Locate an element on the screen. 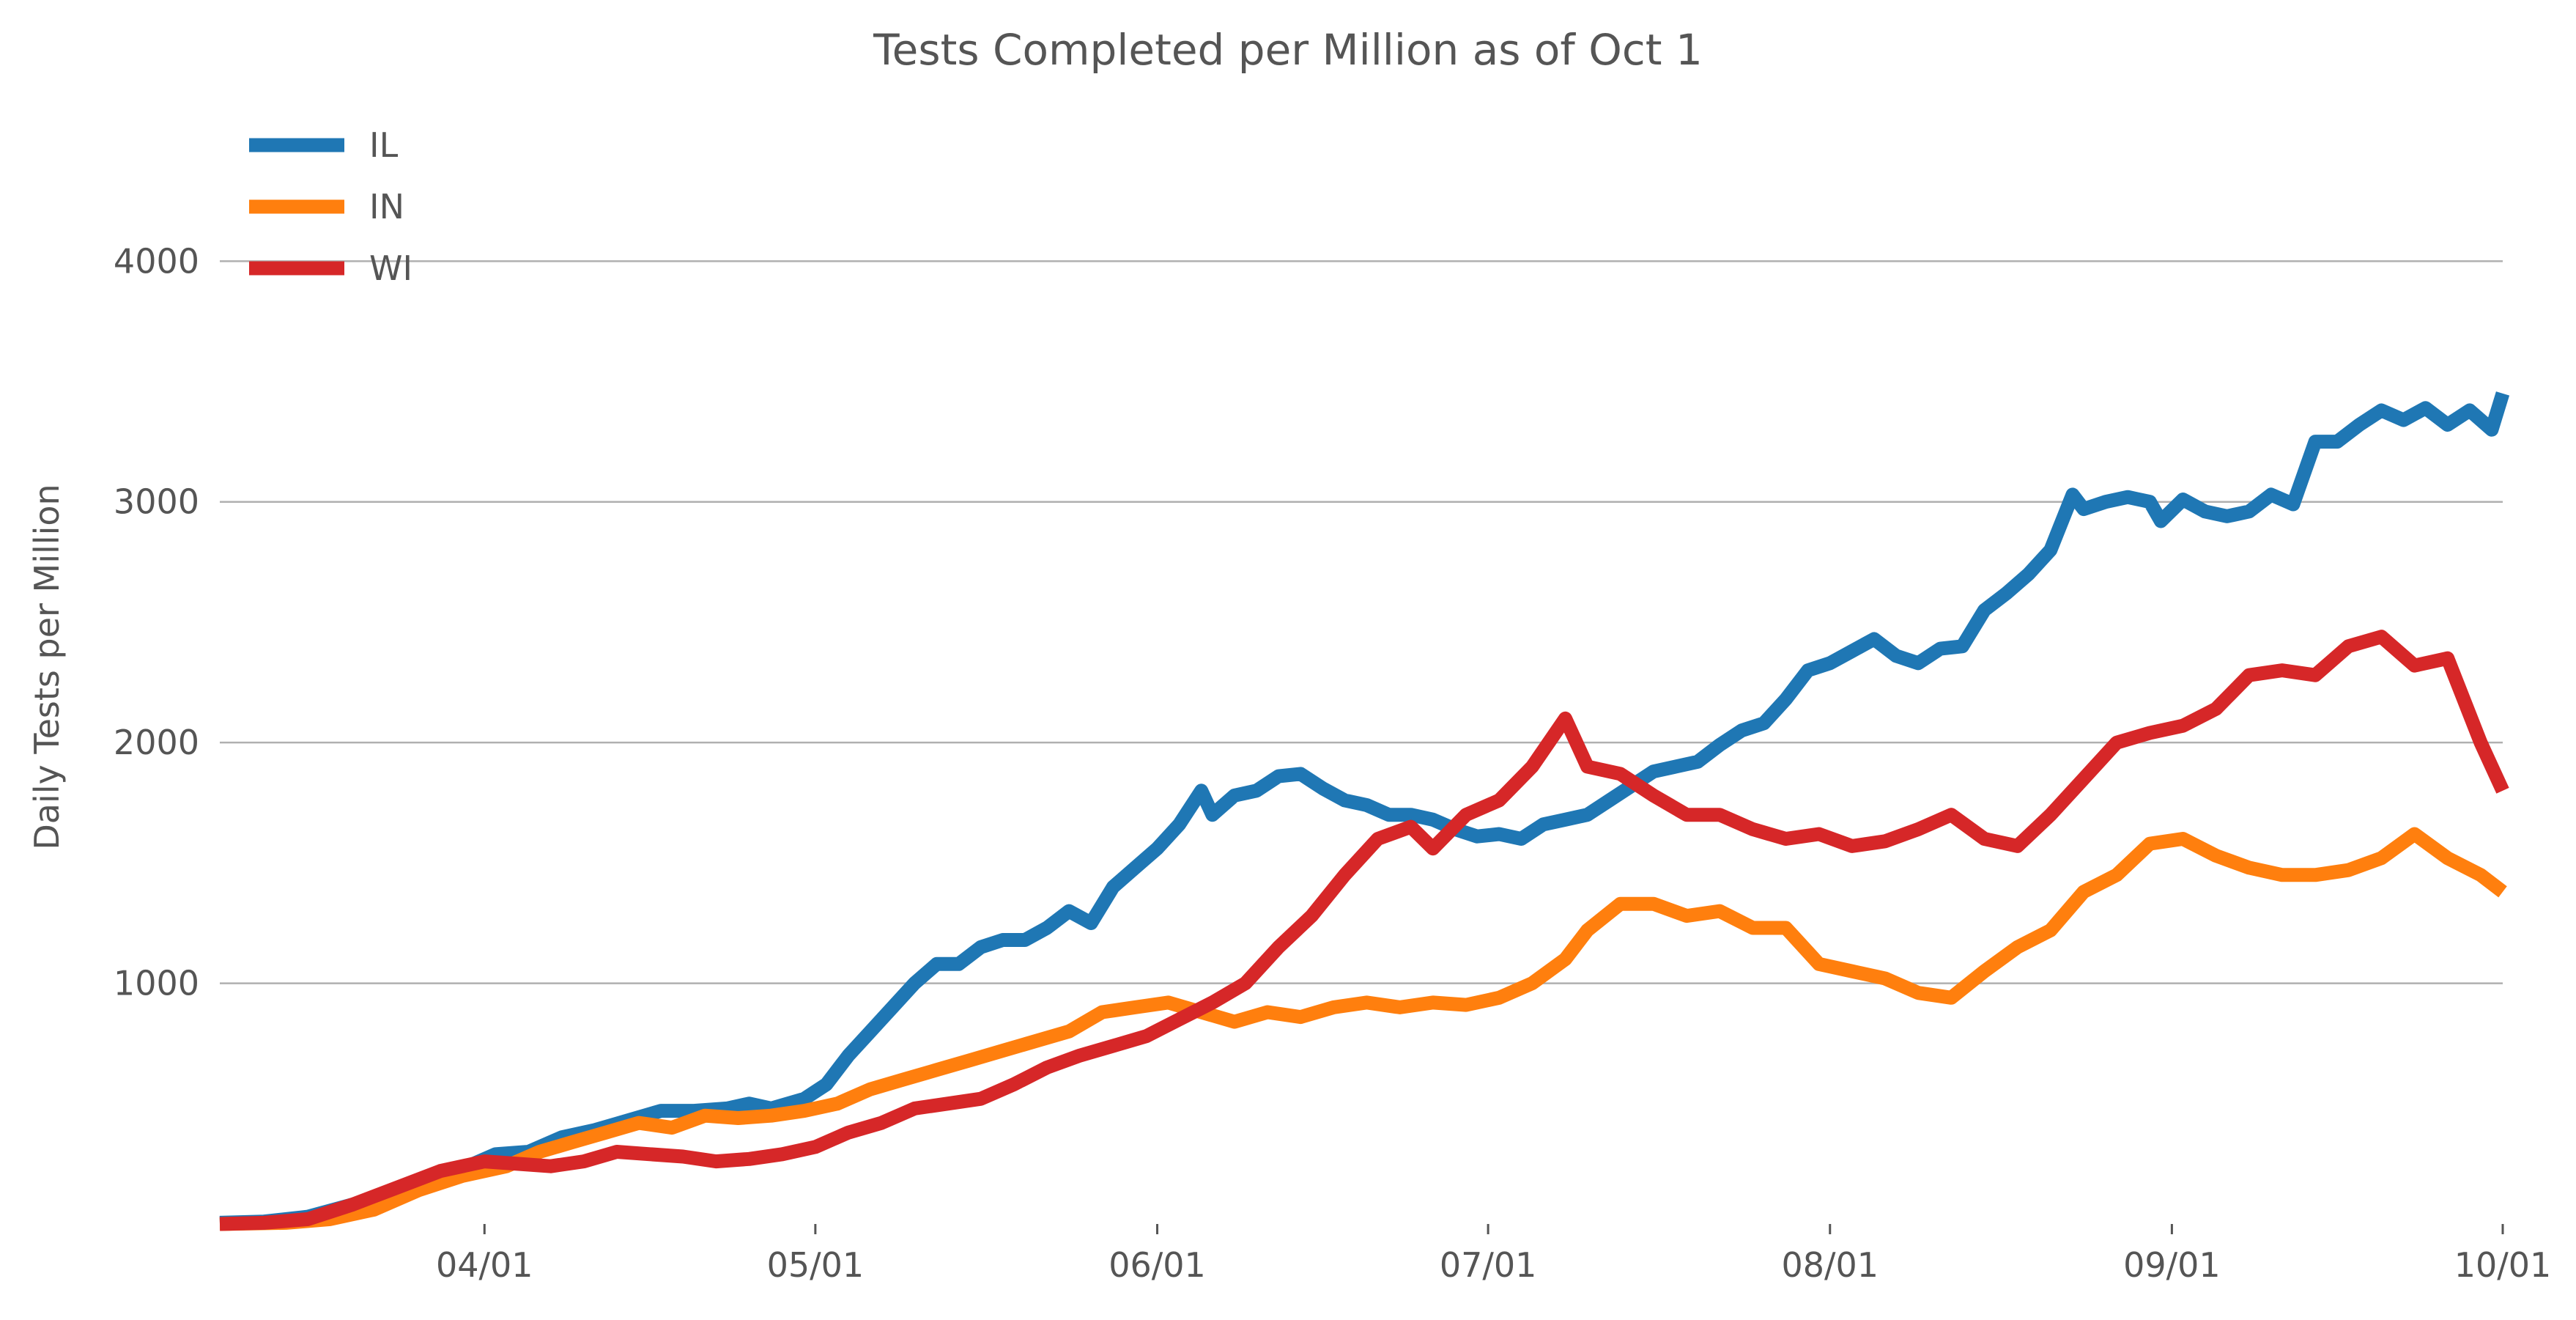 This screenshot has width=2576, height=1320. legend-label: IL is located at coordinates (384, 145).